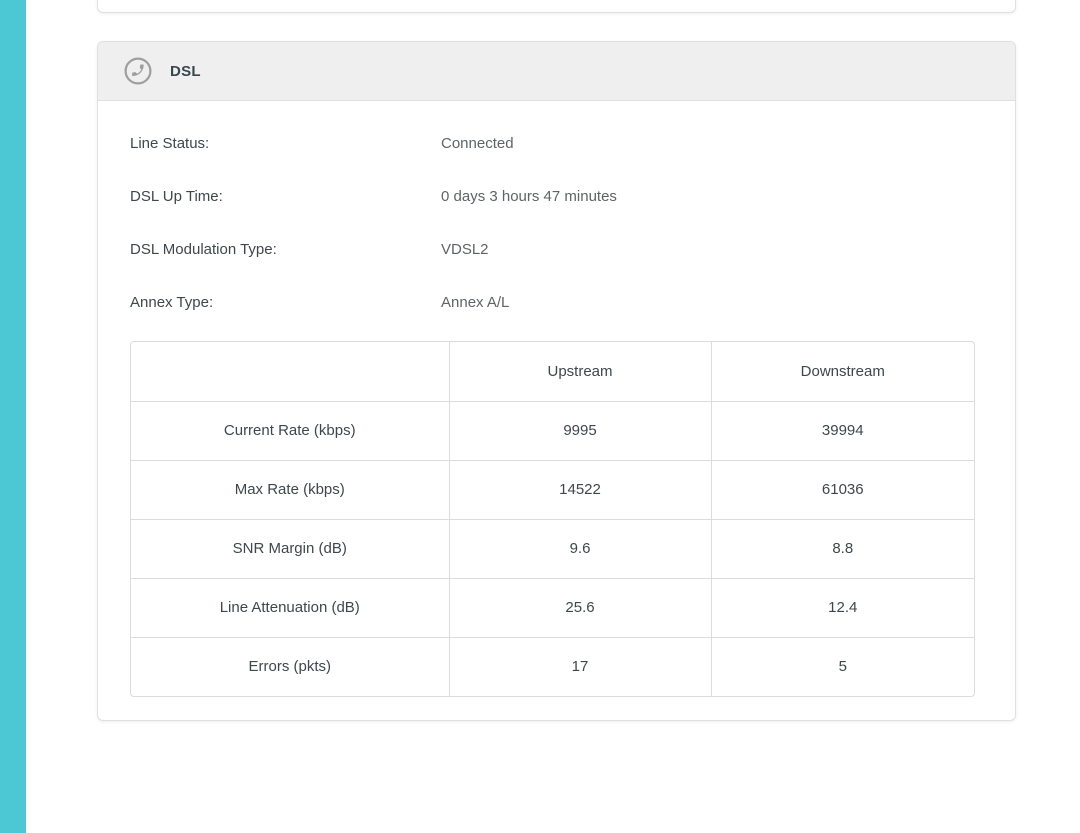 The image size is (1080, 833). I want to click on table-row-errors: Errors (pkts) 17 5, so click(552, 666).